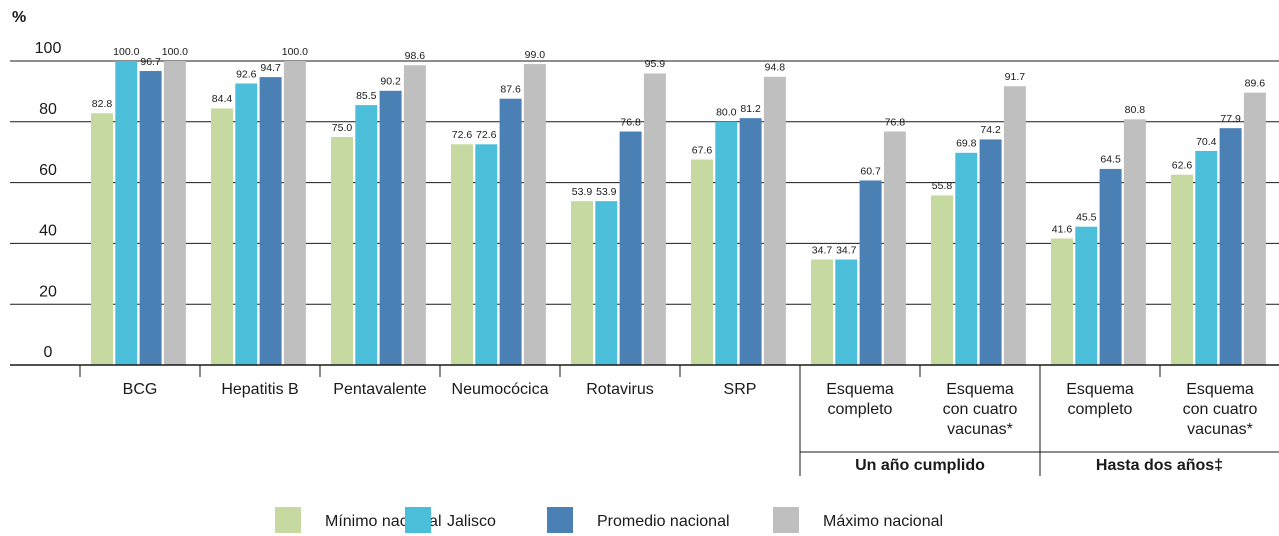 The width and height of the screenshot is (1279, 536). Describe the element at coordinates (860, 399) in the screenshot. I see `x-tick-label: Esquema completo` at that location.